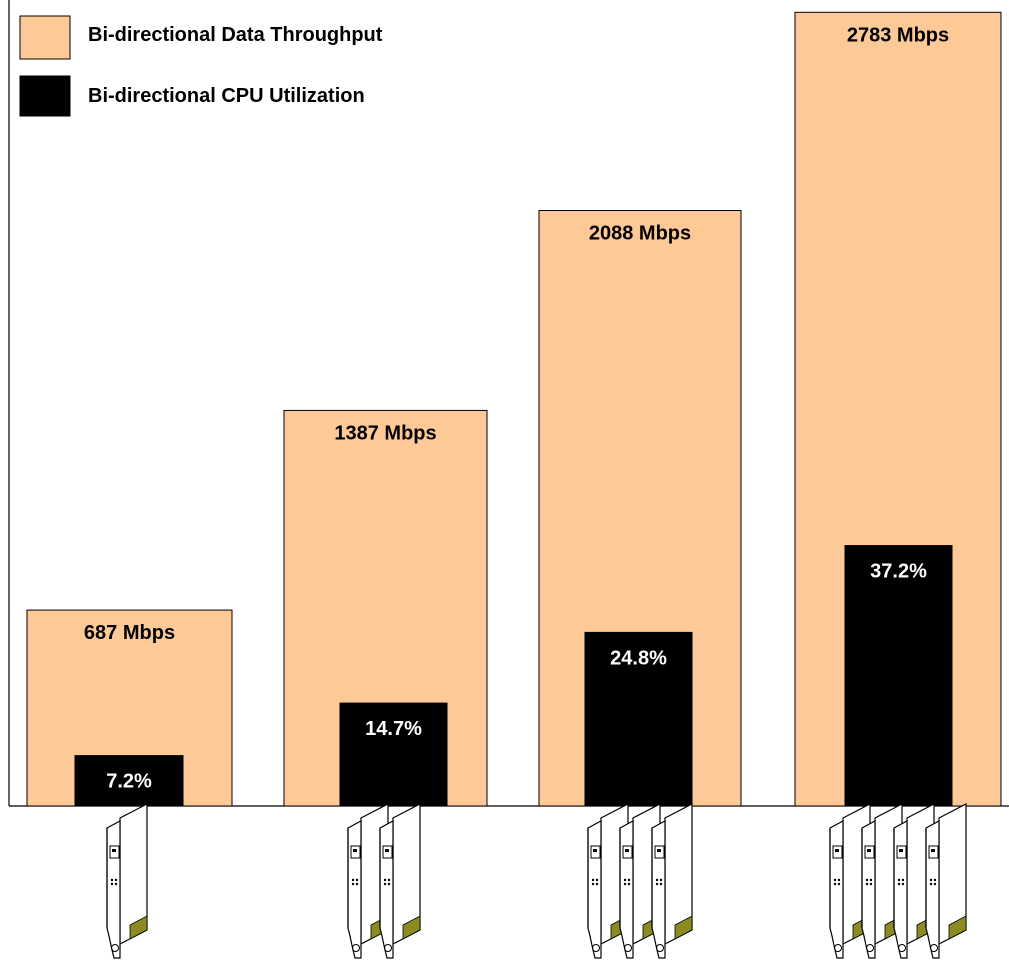  What do you see at coordinates (129, 708) in the screenshot?
I see `bar-group: 687 Mbps 7.2%` at bounding box center [129, 708].